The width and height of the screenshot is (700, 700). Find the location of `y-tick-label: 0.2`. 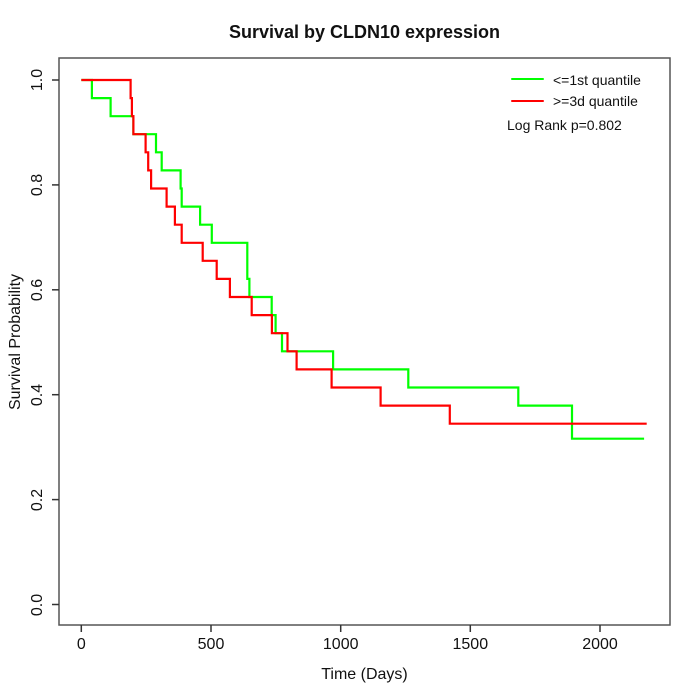

y-tick-label: 0.2 is located at coordinates (37, 499).